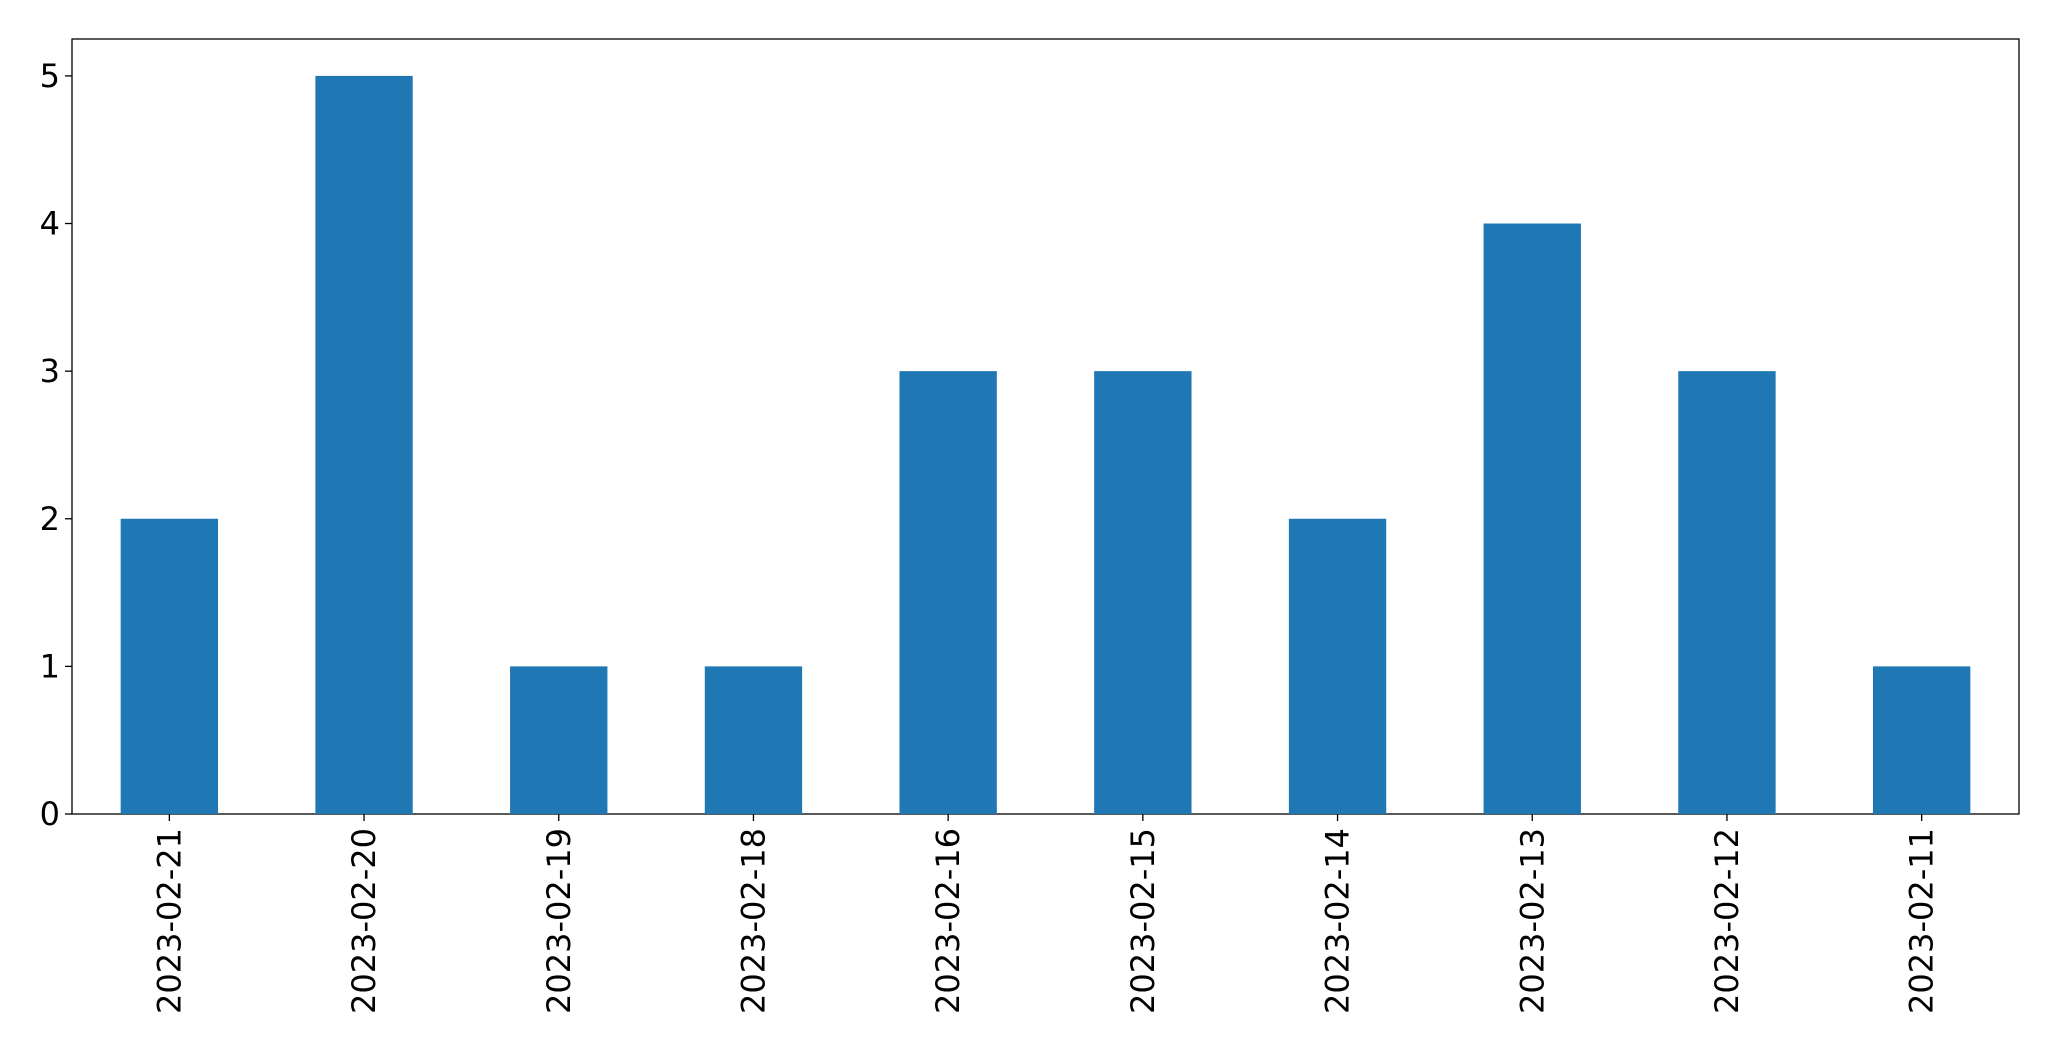 Image resolution: width=2049 pixels, height=1061 pixels. I want to click on y-tick-label: 1, so click(50, 666).